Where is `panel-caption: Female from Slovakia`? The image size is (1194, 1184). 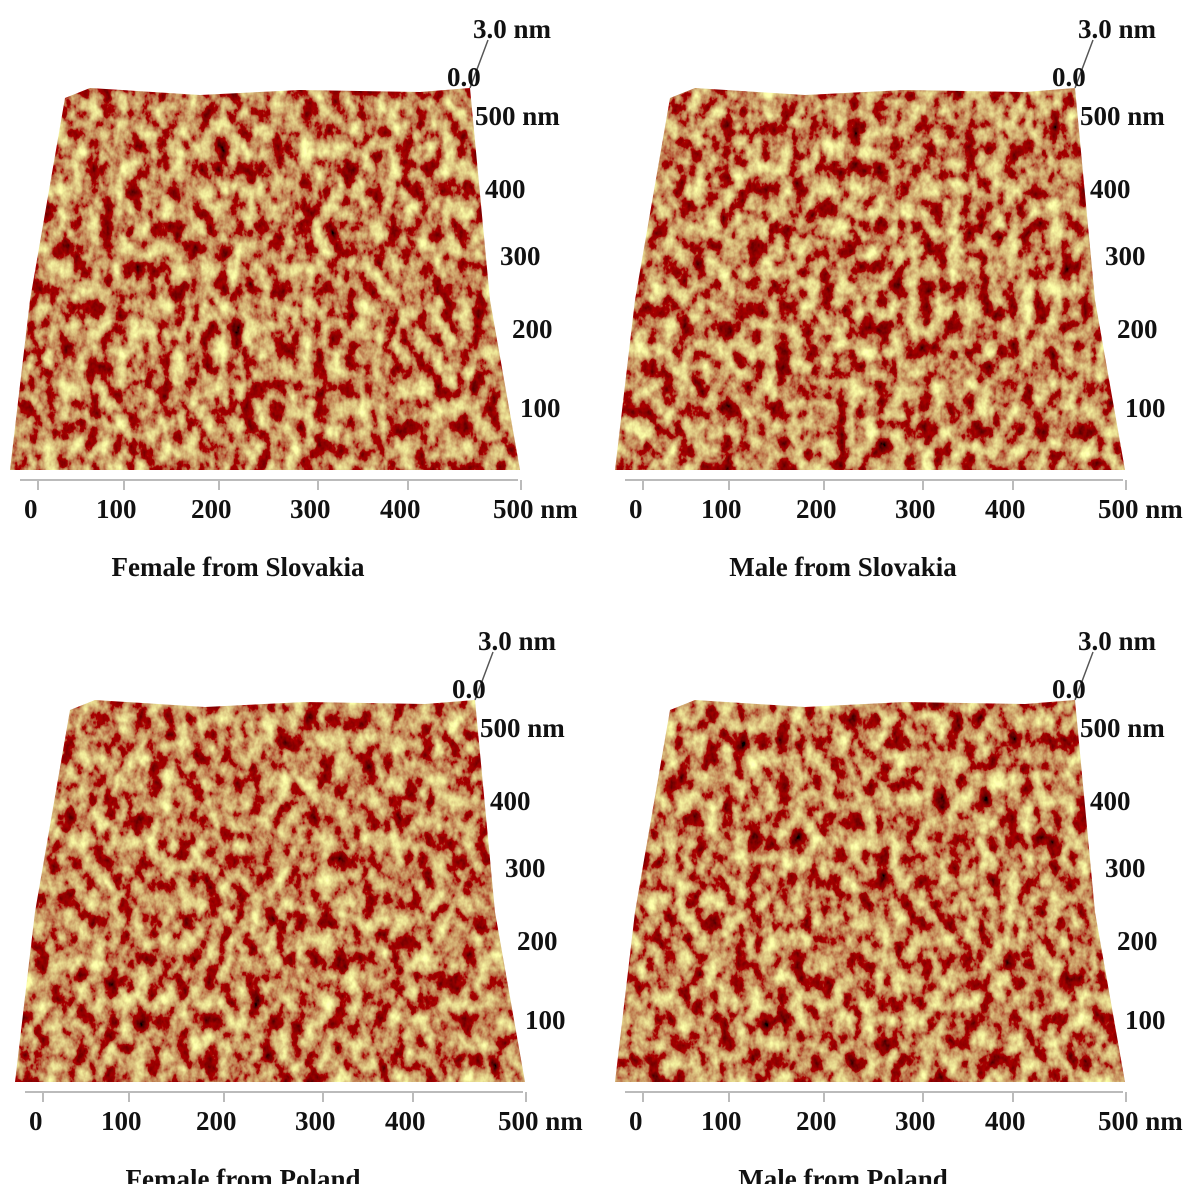 panel-caption: Female from Slovakia is located at coordinates (238, 567).